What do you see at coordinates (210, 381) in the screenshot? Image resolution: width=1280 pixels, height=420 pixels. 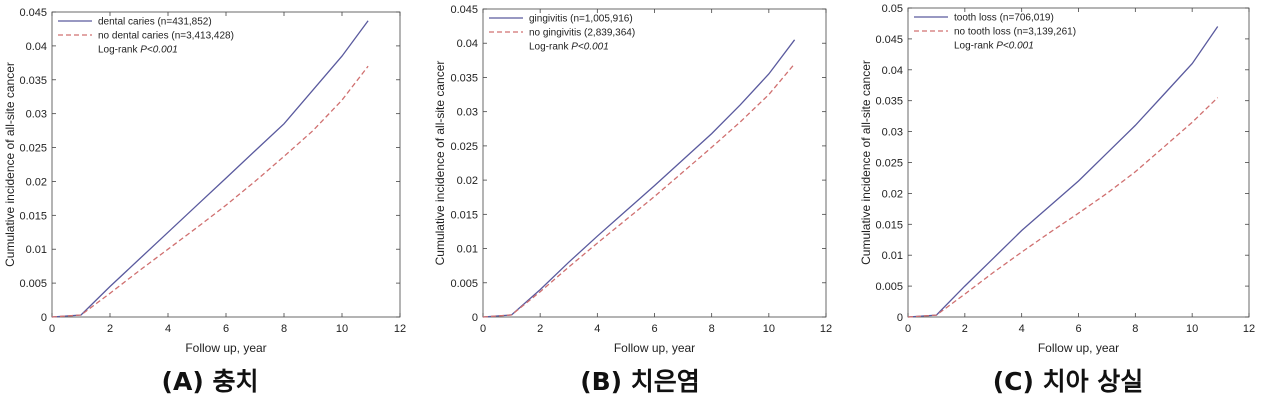 I see `caption-a: (A) 충치` at bounding box center [210, 381].